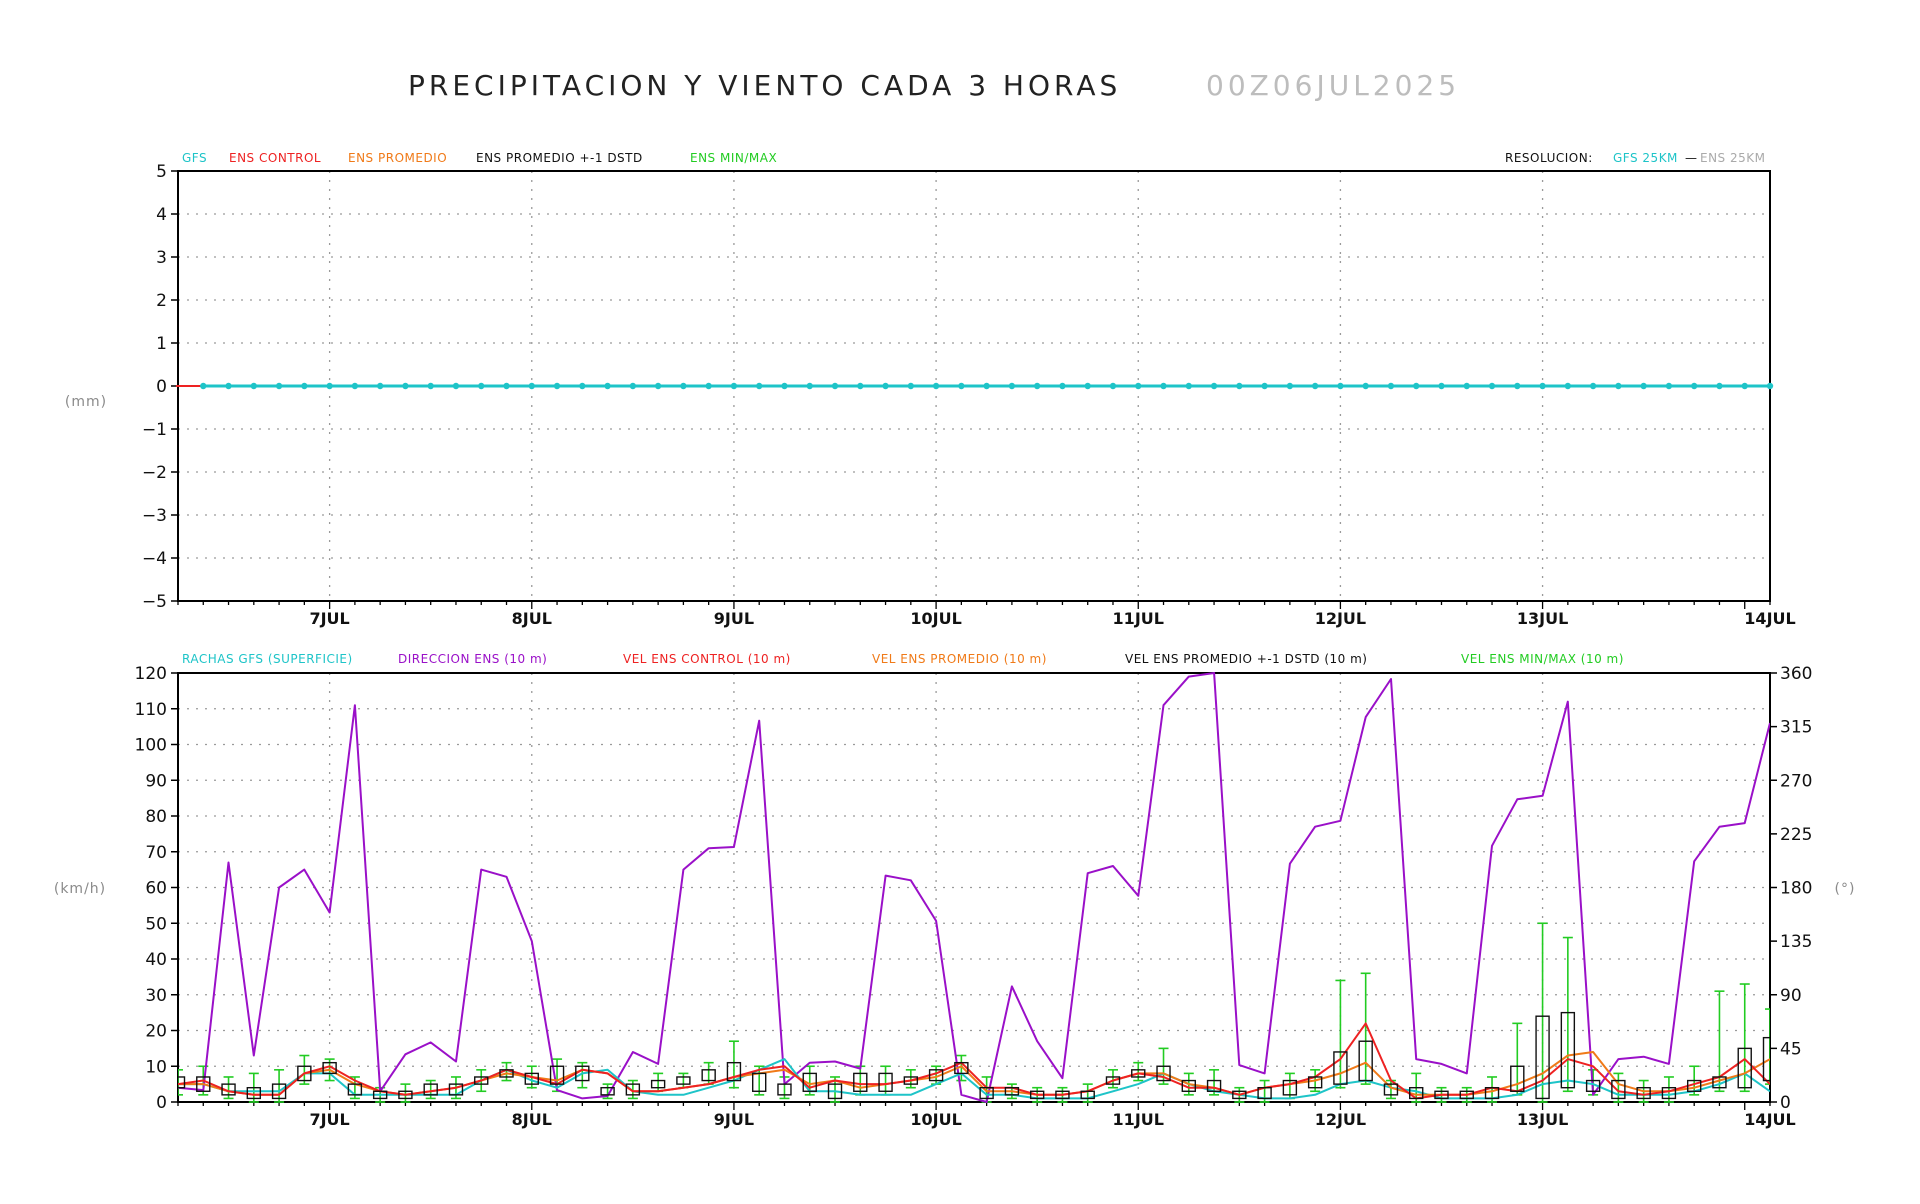  I want to click on y-right-tick-label: 135, so click(1796, 942).